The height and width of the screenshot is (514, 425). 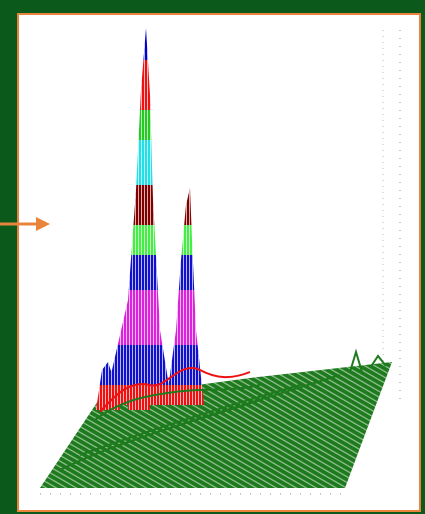 What do you see at coordinates (43, 224) in the screenshot?
I see `arrow-head` at bounding box center [43, 224].